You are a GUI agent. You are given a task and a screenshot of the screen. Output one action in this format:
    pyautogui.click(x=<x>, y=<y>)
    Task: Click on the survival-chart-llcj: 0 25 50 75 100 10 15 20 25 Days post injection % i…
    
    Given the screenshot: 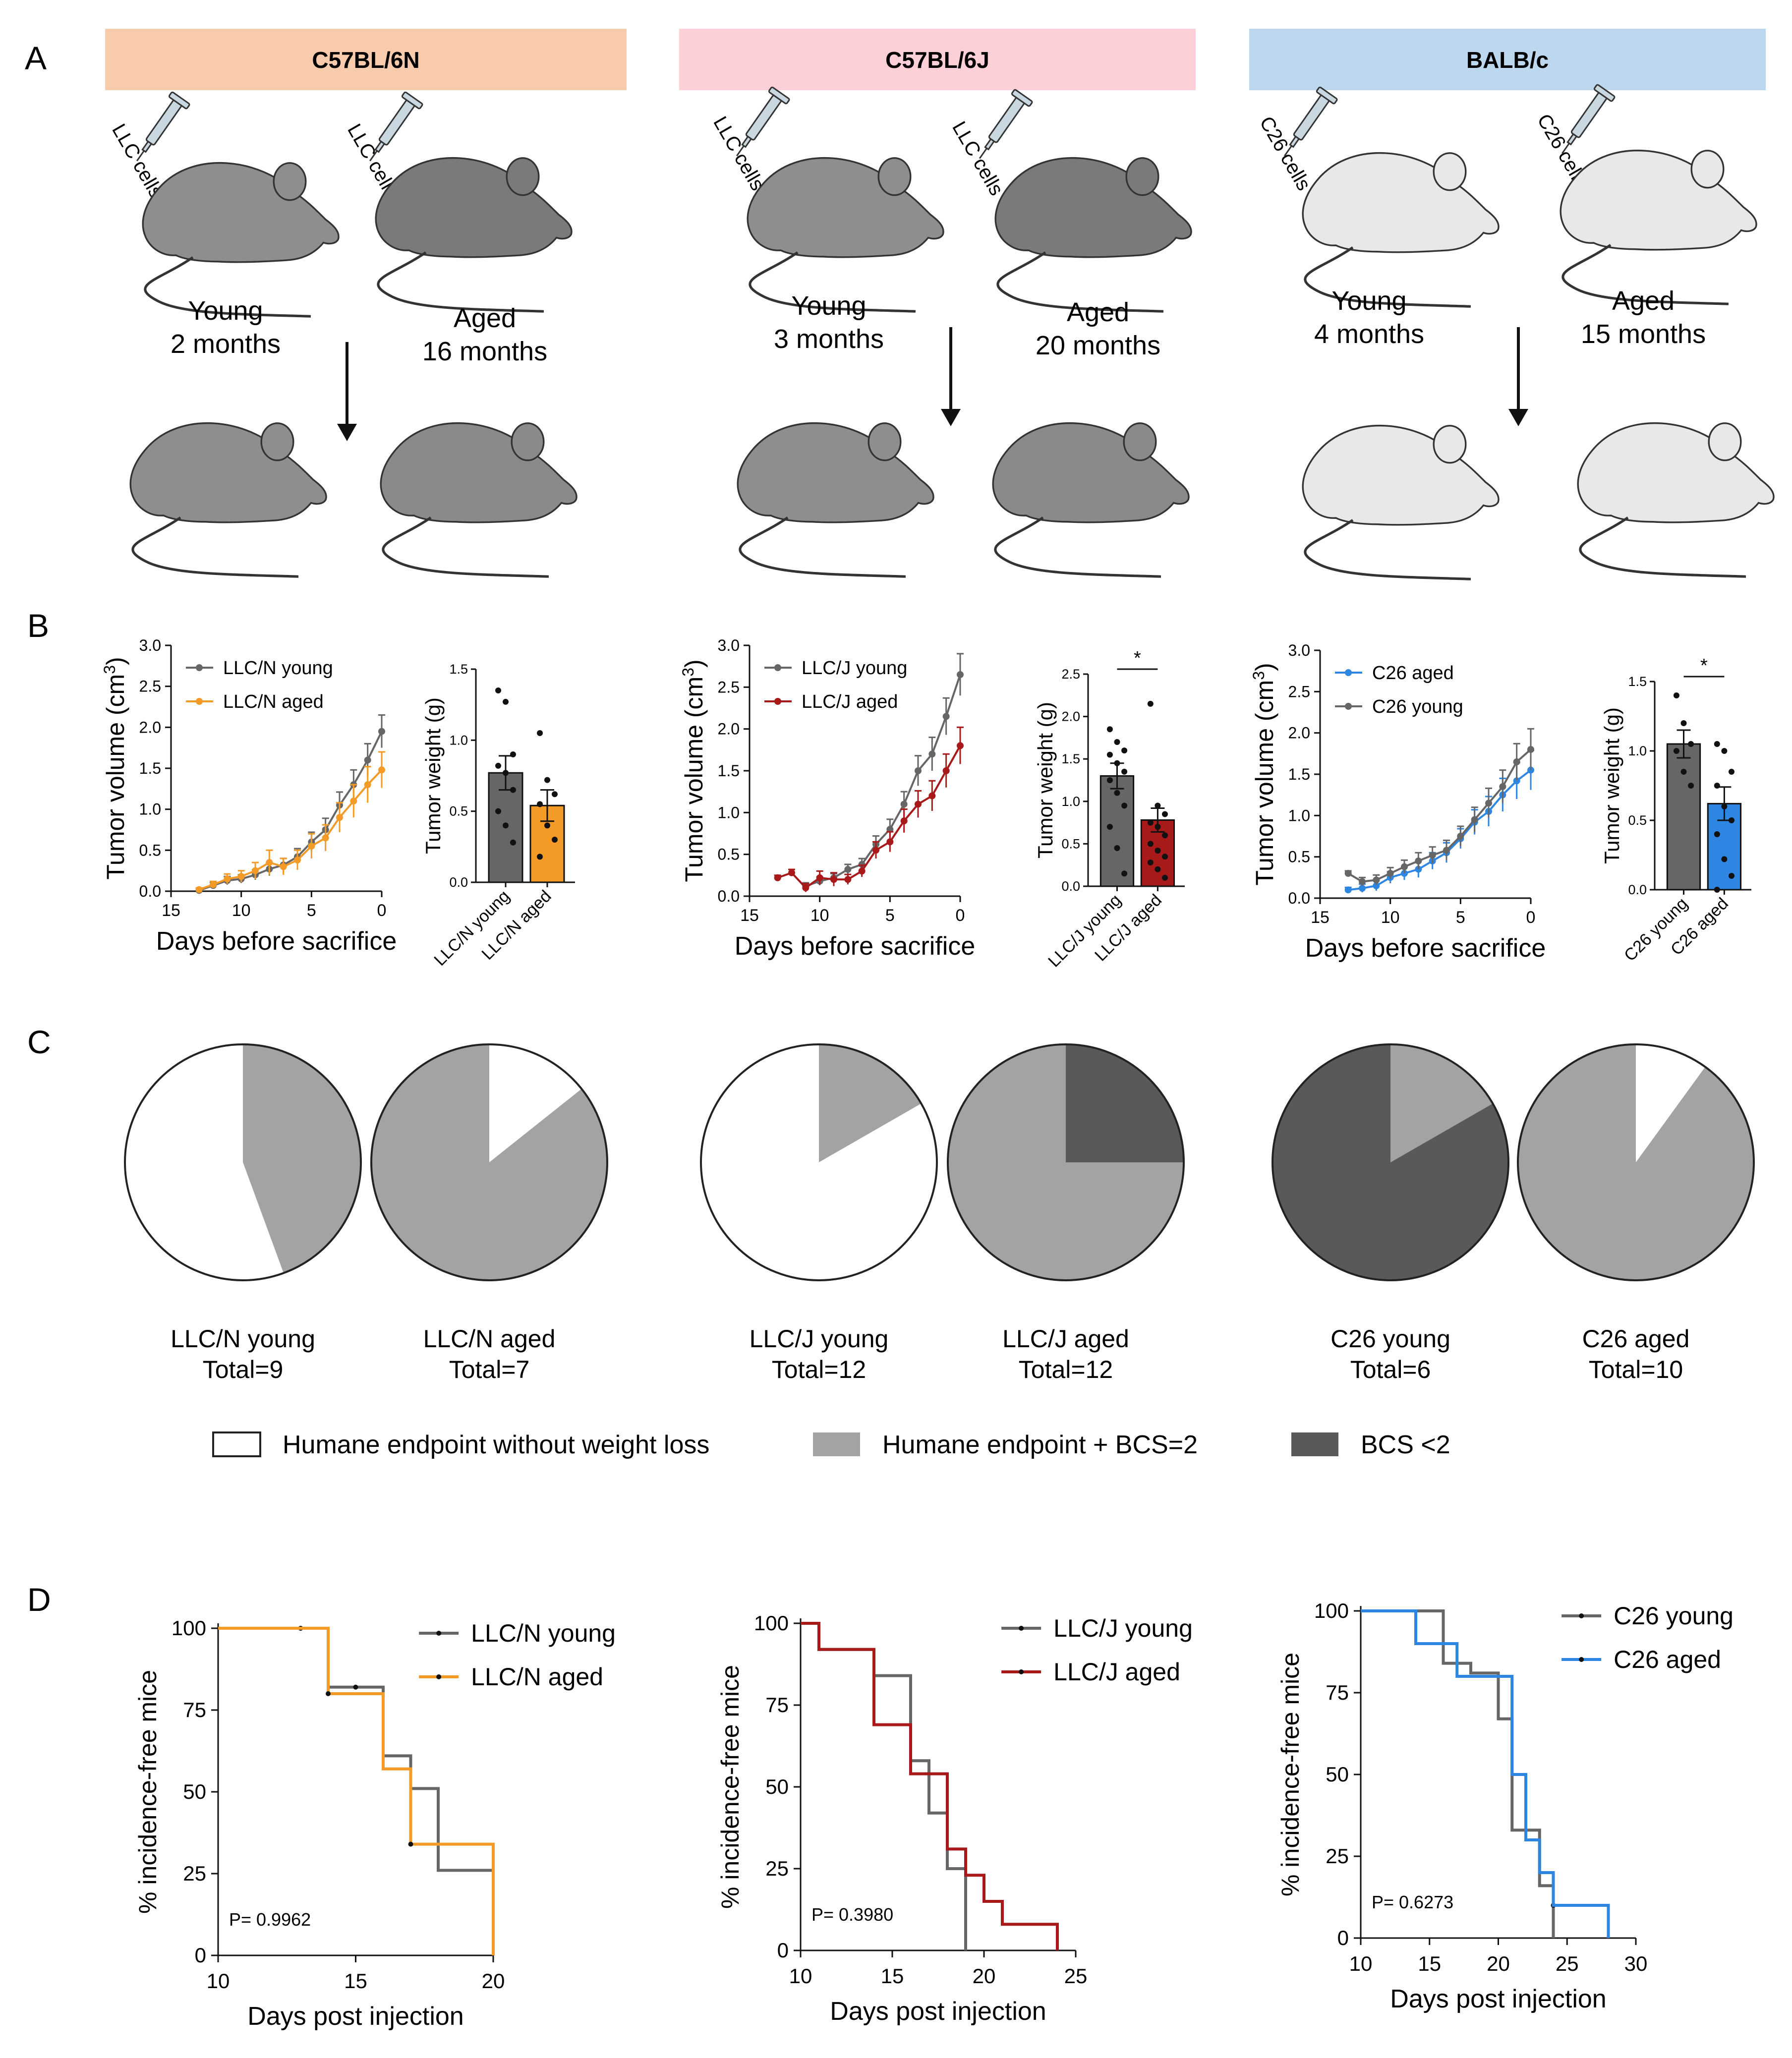 What is the action you would take?
    pyautogui.click(x=954, y=1819)
    